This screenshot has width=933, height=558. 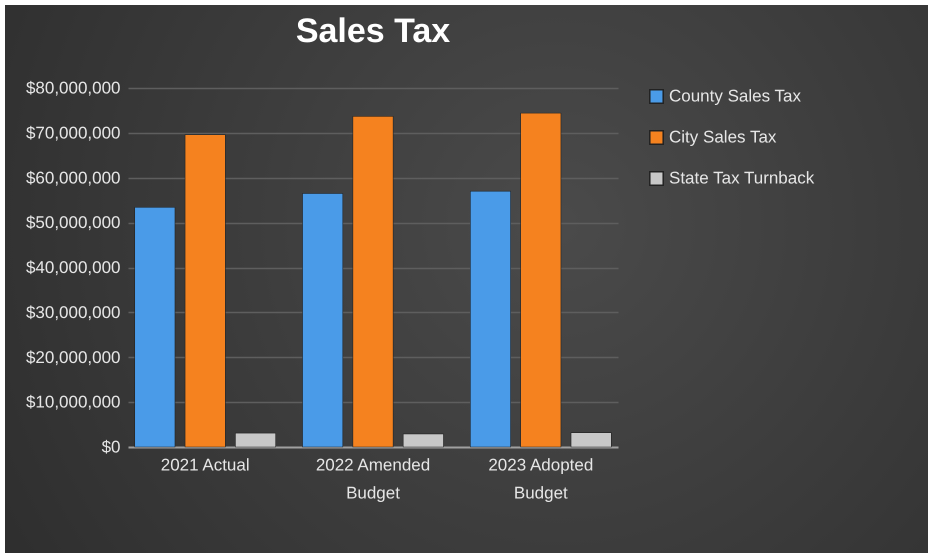 What do you see at coordinates (723, 137) in the screenshot?
I see `legend-label: City Sales Tax` at bounding box center [723, 137].